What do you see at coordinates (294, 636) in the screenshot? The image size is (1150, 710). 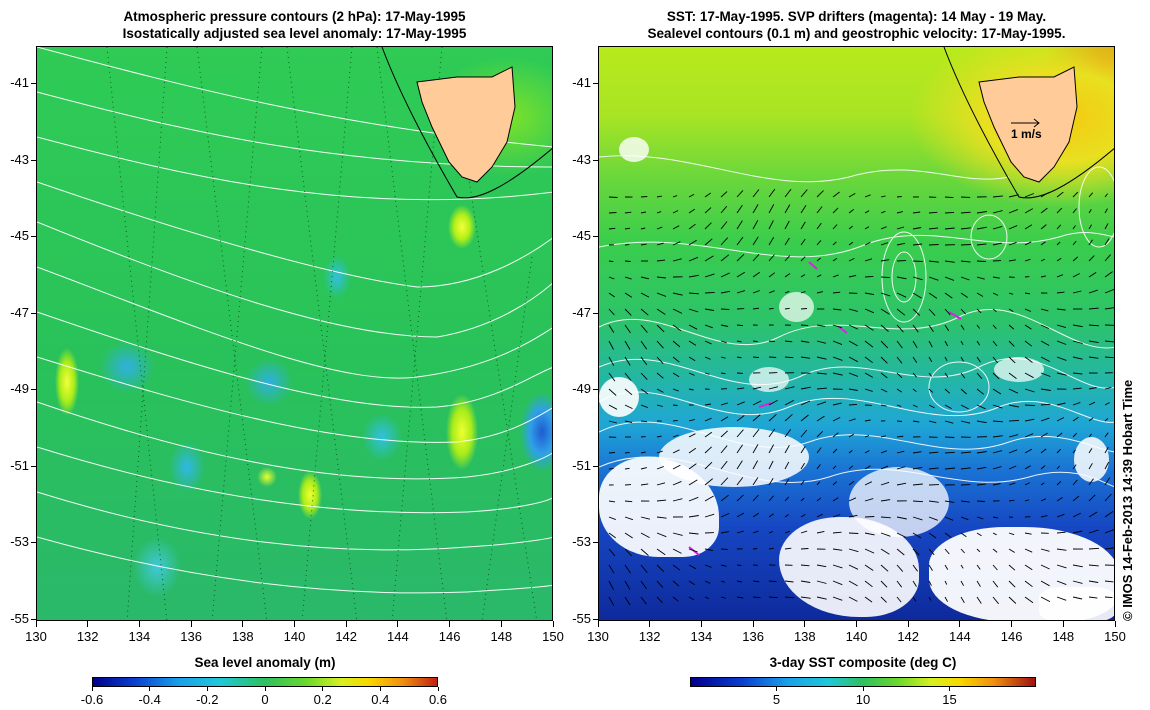 I see `left-x-tick-label: 140` at bounding box center [294, 636].